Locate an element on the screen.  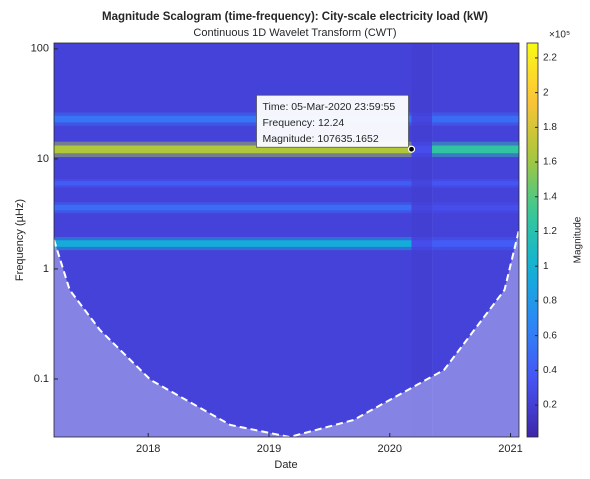
colorbar-tick-label: 0.2 is located at coordinates (550, 405).